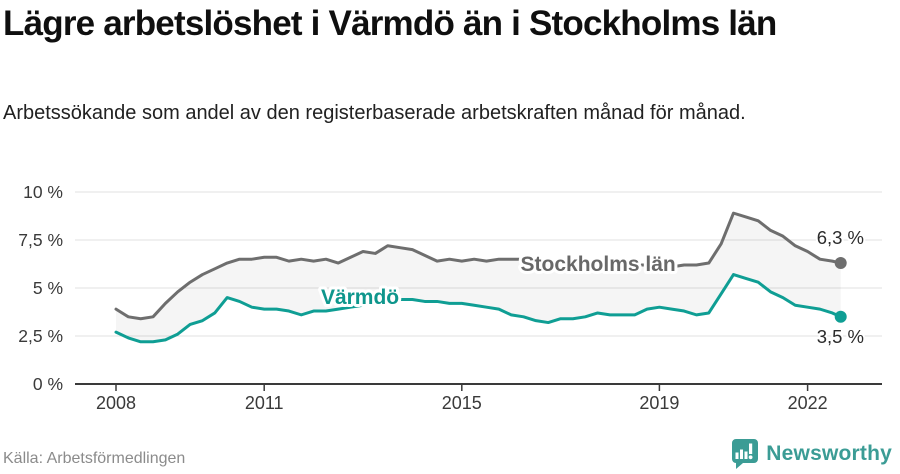 This screenshot has width=900, height=474. I want to click on y-axis-tick-label: 0 %, so click(48, 384).